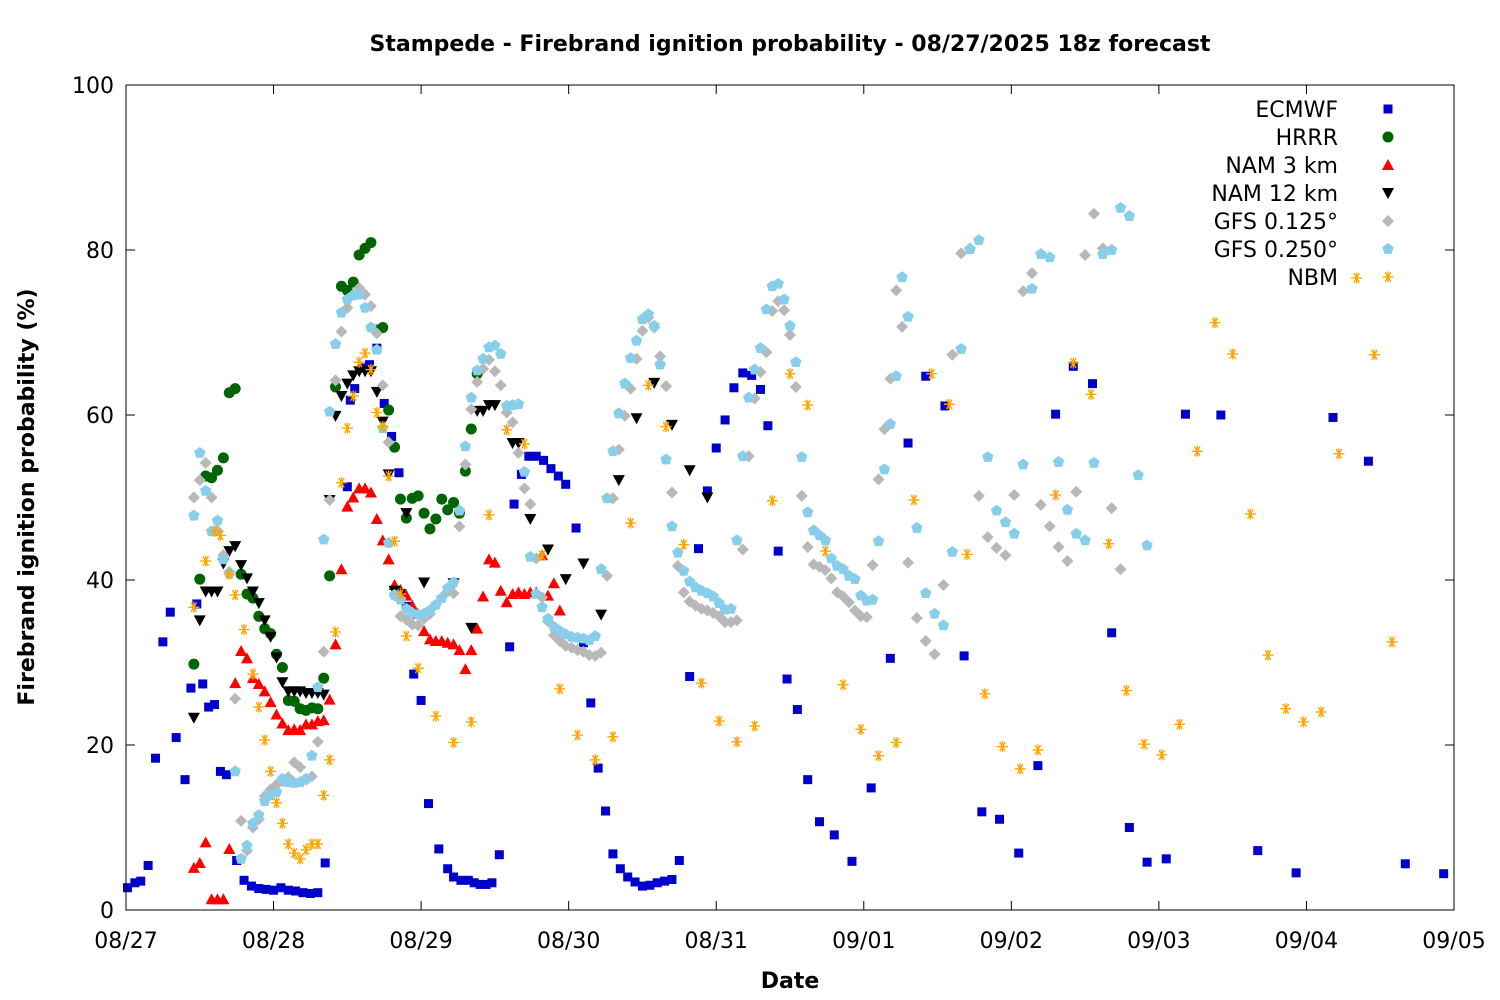 The width and height of the screenshot is (1500, 1000). Describe the element at coordinates (420, 941) in the screenshot. I see `x-tick-label: 08/29` at that location.